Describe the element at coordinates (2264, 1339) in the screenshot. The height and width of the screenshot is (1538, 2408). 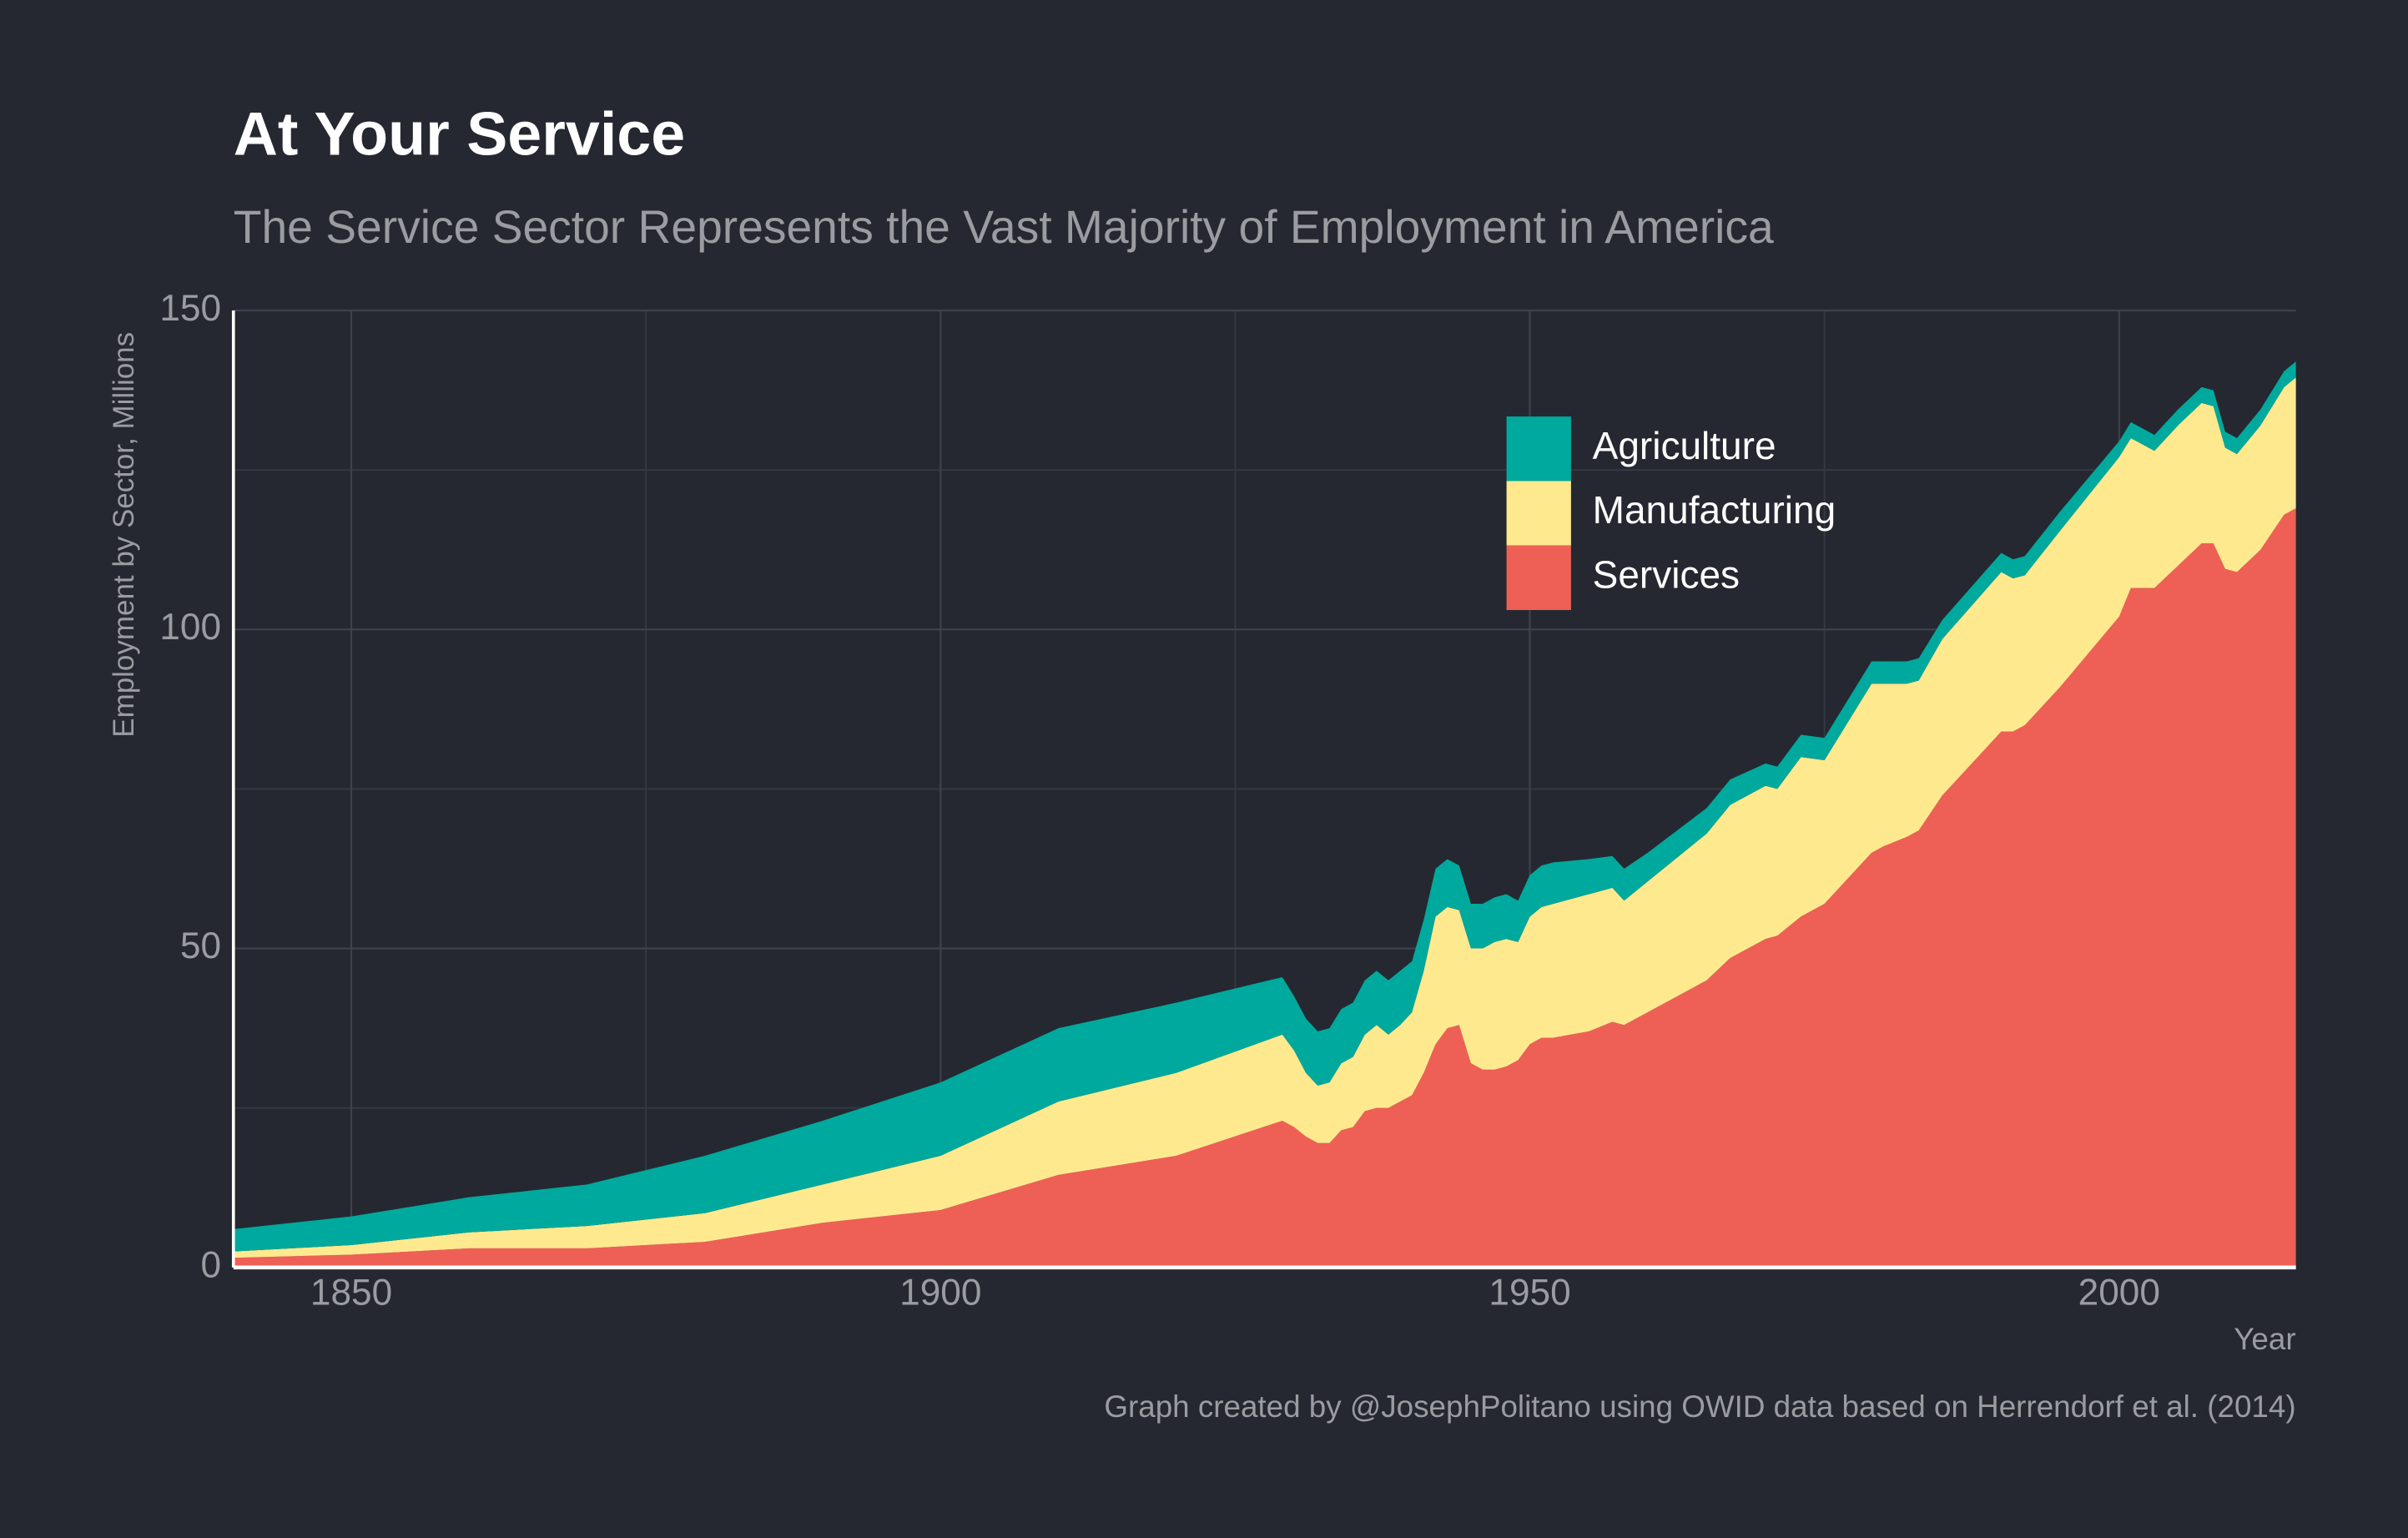
I see `x-axis-label: Year` at that location.